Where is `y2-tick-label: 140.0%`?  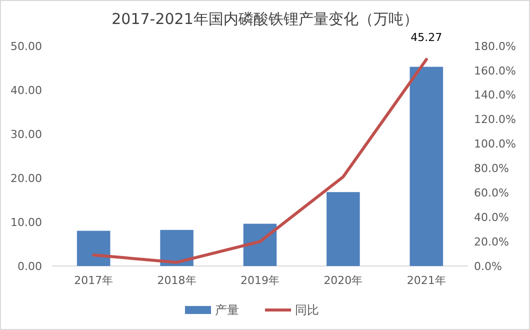
y2-tick-label: 140.0% is located at coordinates (495, 95).